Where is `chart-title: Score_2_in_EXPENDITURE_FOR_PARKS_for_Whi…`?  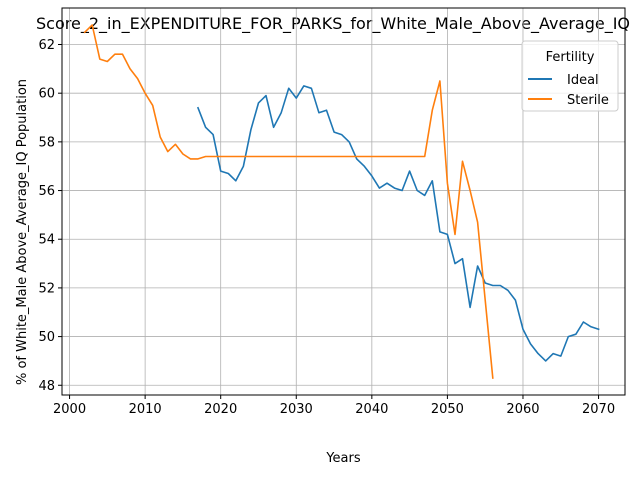
chart-title: Score_2_in_EXPENDITURE_FOR_PARKS_for_Whi… is located at coordinates (333, 24).